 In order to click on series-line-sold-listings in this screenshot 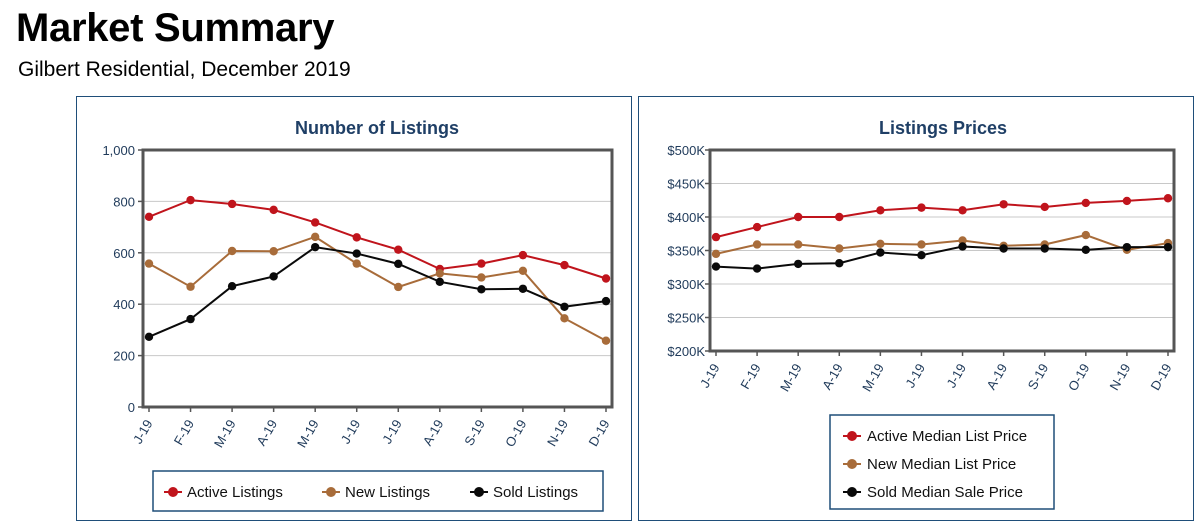, I will do `click(377, 292)`.